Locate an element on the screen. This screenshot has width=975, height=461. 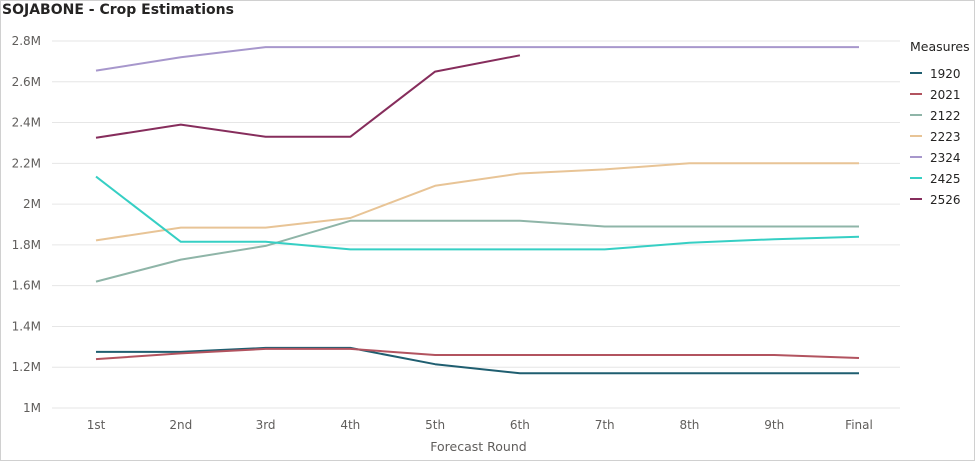
x-tick-label: 7th is located at coordinates (605, 425).